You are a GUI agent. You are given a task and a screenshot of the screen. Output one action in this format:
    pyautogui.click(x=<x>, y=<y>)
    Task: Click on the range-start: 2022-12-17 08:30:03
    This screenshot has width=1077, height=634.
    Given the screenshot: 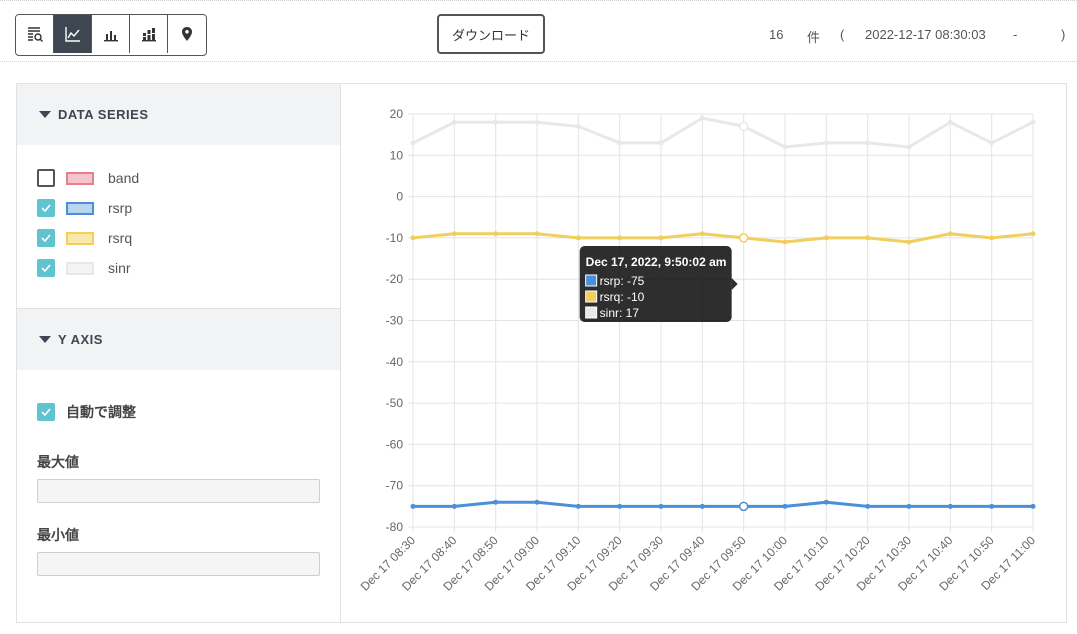 What is the action you would take?
    pyautogui.click(x=925, y=34)
    